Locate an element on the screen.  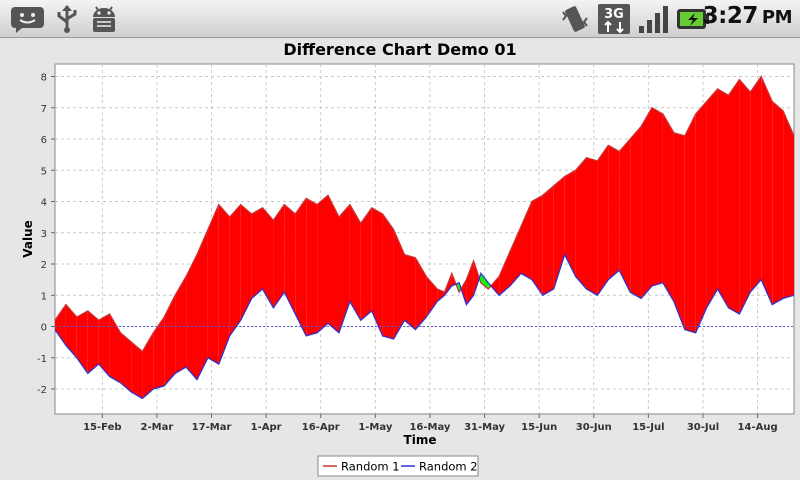
y-tick-label: 3 is located at coordinates (44, 234).